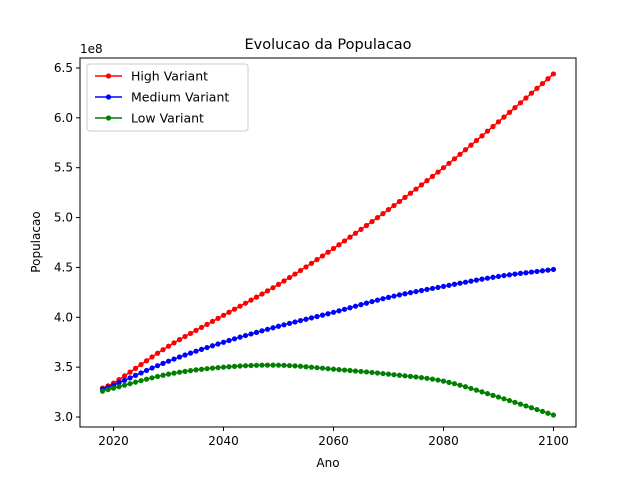 This screenshot has height=480, width=640. Describe the element at coordinates (63, 267) in the screenshot. I see `y-tick-label: 4.5` at that location.